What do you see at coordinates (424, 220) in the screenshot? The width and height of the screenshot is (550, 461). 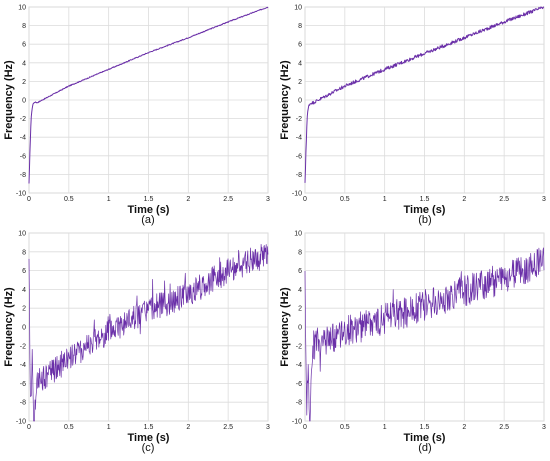 I see `panel-caption: (b)` at bounding box center [424, 220].